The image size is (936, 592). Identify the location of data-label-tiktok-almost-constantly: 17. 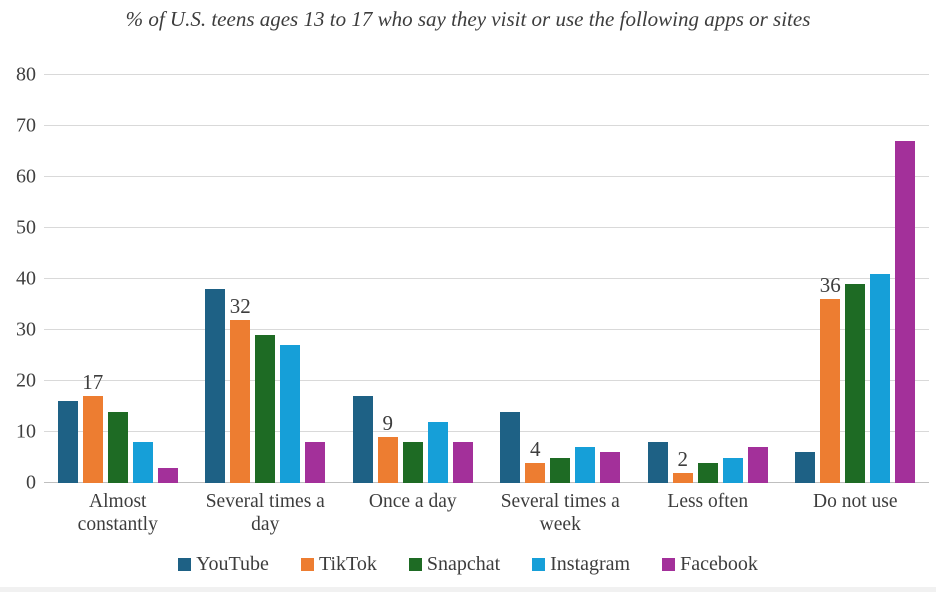
(93, 382).